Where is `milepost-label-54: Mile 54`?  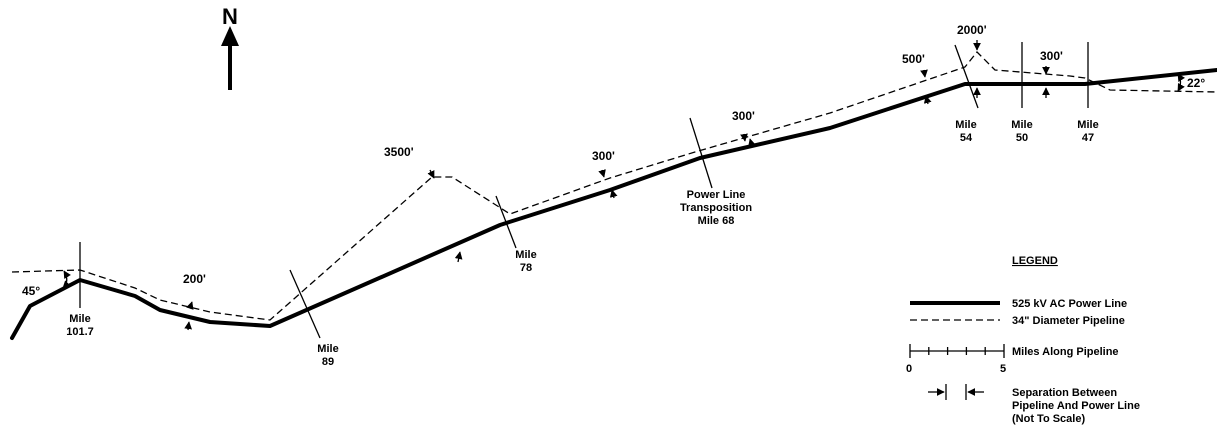 milepost-label-54: Mile 54 is located at coordinates (965, 131).